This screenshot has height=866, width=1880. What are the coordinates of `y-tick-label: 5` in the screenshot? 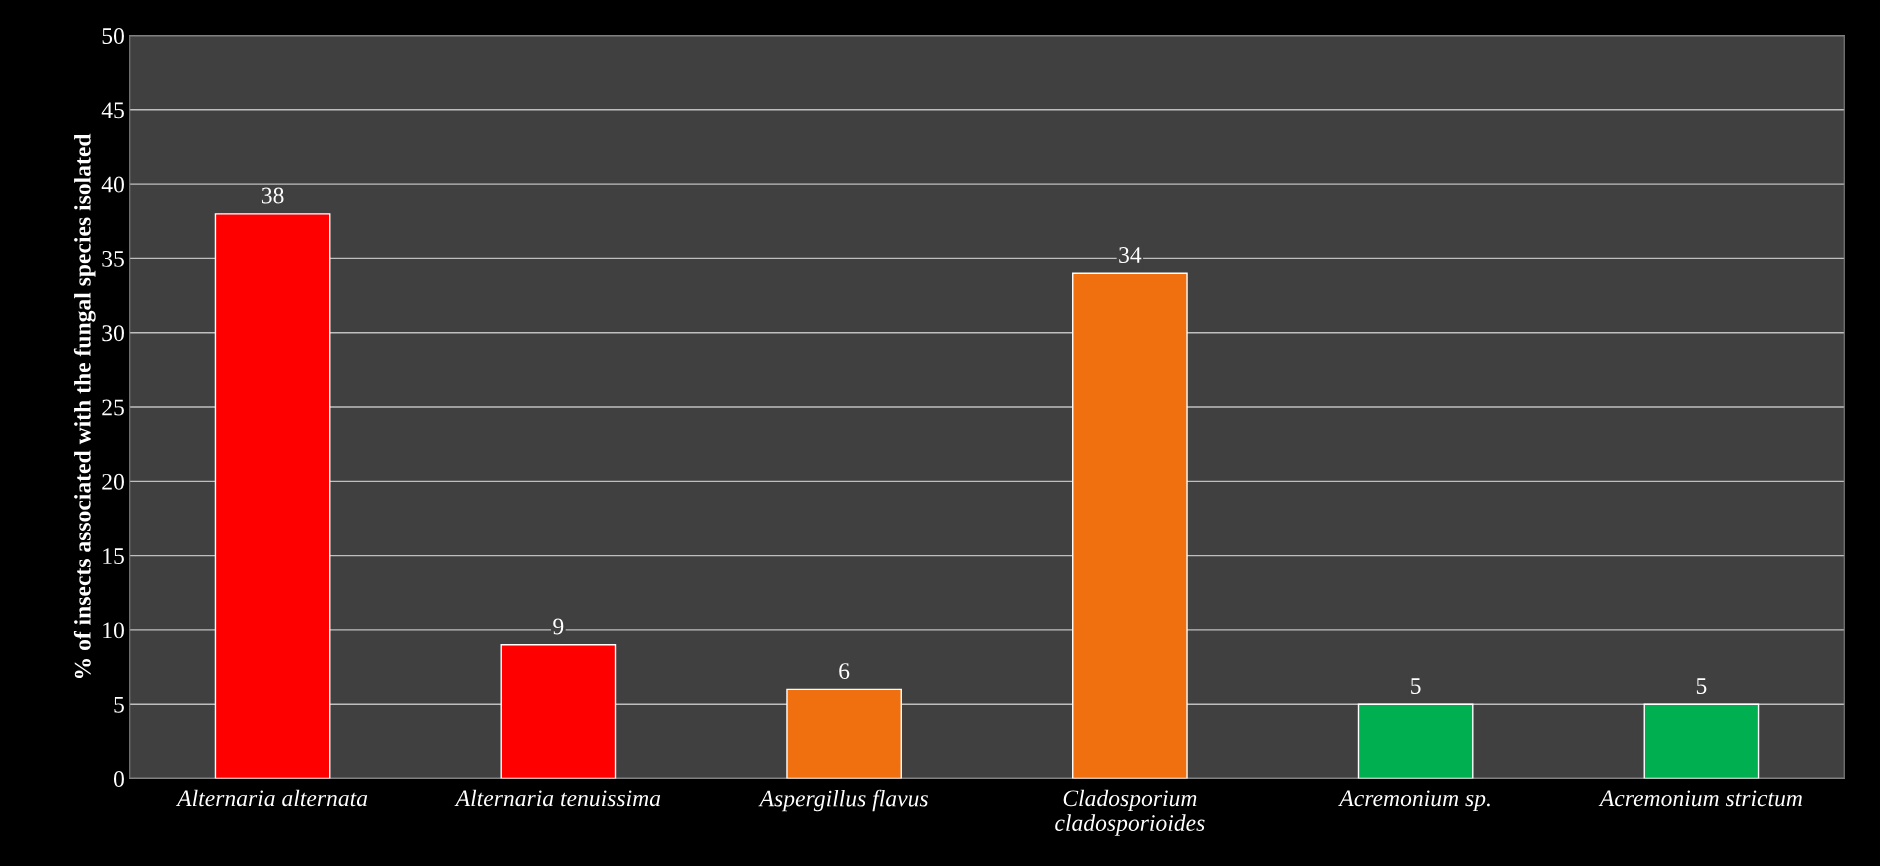 It's located at (119, 704).